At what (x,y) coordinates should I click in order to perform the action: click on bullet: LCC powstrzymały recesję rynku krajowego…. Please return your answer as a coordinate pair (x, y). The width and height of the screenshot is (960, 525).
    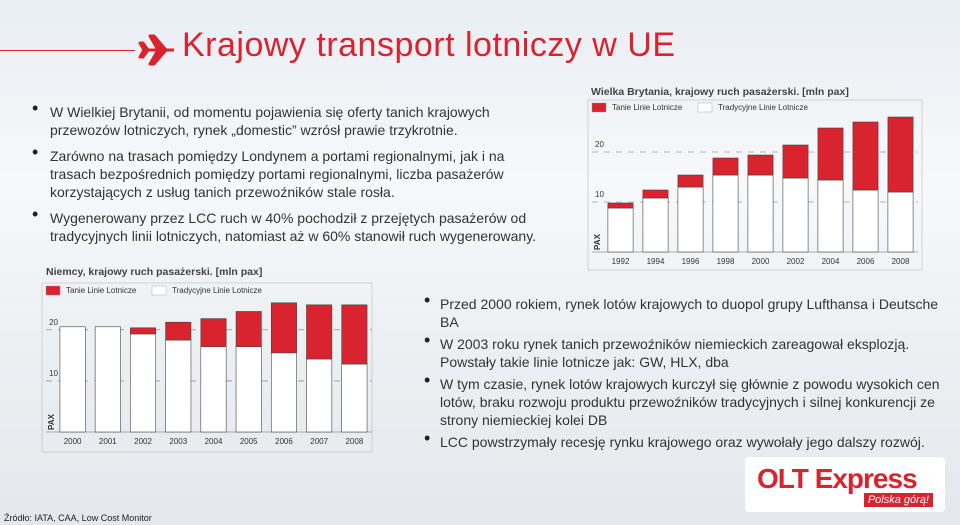
    Looking at the image, I should click on (684, 440).